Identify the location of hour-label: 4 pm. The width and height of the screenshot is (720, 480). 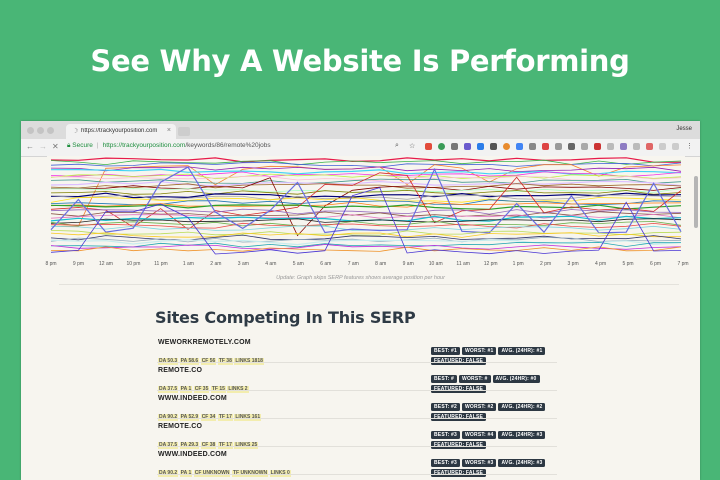
(601, 264).